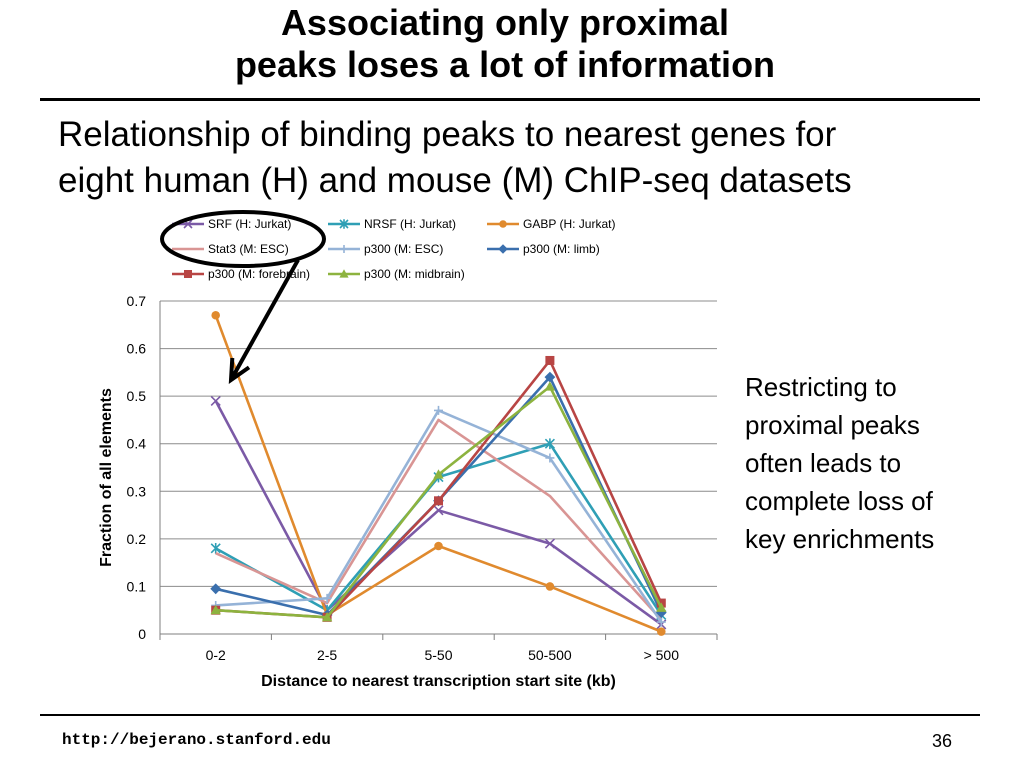 This screenshot has width=1024, height=768. What do you see at coordinates (569, 224) in the screenshot?
I see `legend-label: GABP (H: Jurkat)` at bounding box center [569, 224].